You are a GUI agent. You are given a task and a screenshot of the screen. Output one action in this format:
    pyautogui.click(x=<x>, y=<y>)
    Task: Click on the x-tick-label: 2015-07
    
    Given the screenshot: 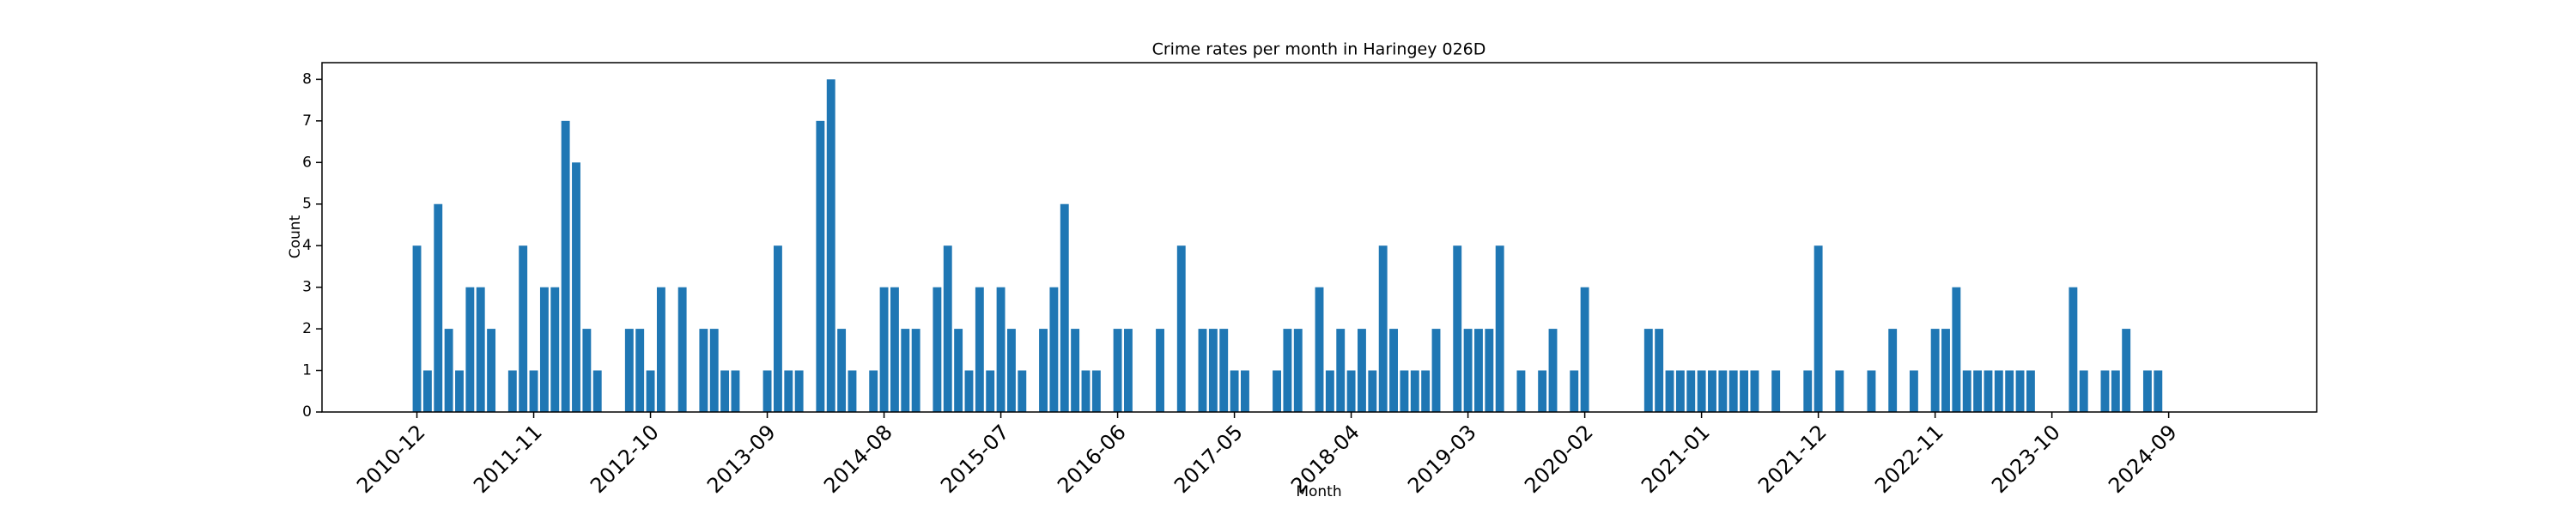 What is the action you would take?
    pyautogui.click(x=975, y=459)
    